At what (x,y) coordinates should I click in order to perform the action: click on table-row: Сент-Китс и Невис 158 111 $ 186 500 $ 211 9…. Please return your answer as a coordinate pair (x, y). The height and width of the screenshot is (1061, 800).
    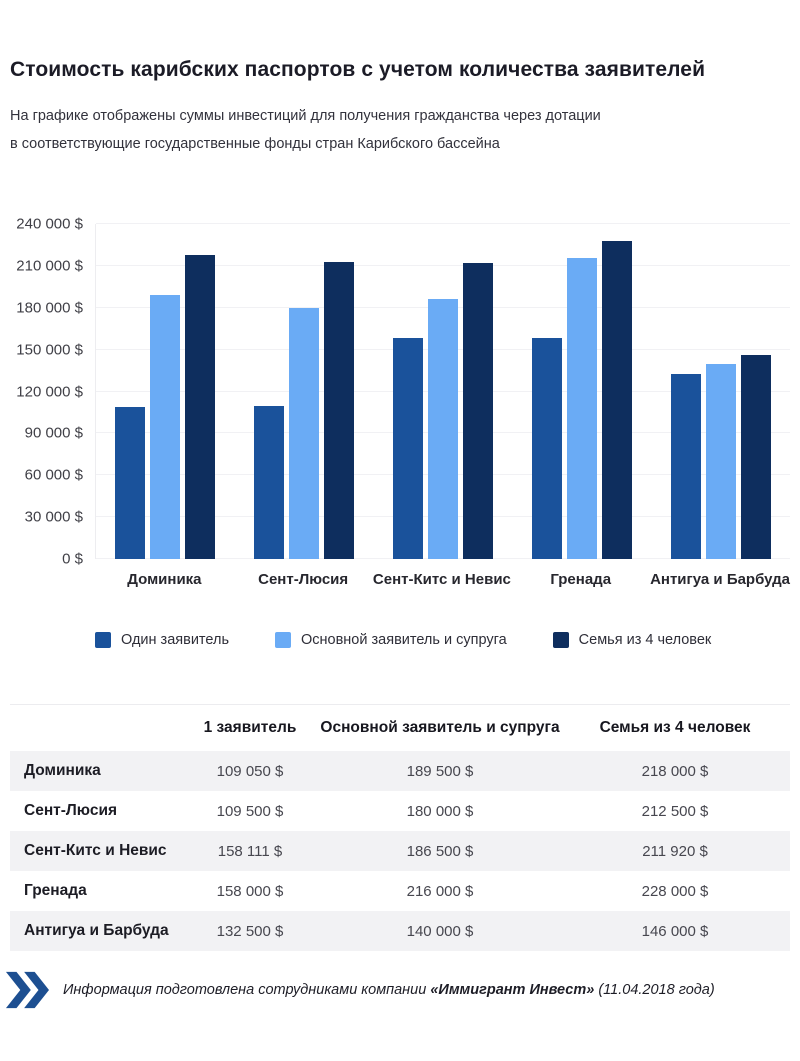
    Looking at the image, I should click on (400, 851).